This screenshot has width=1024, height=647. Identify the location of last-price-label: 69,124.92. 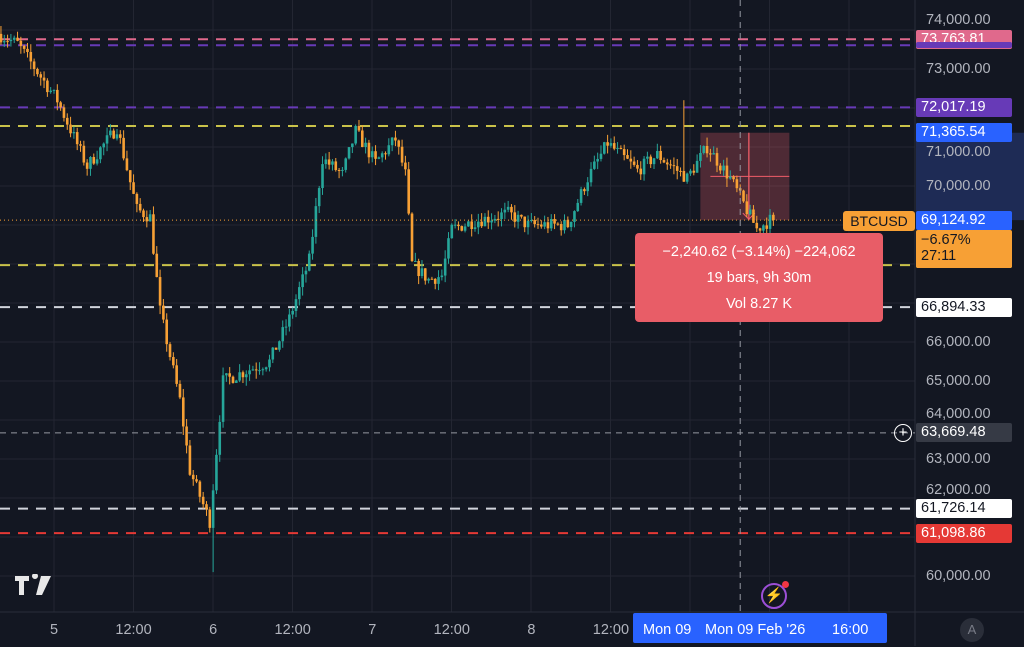
(964, 220).